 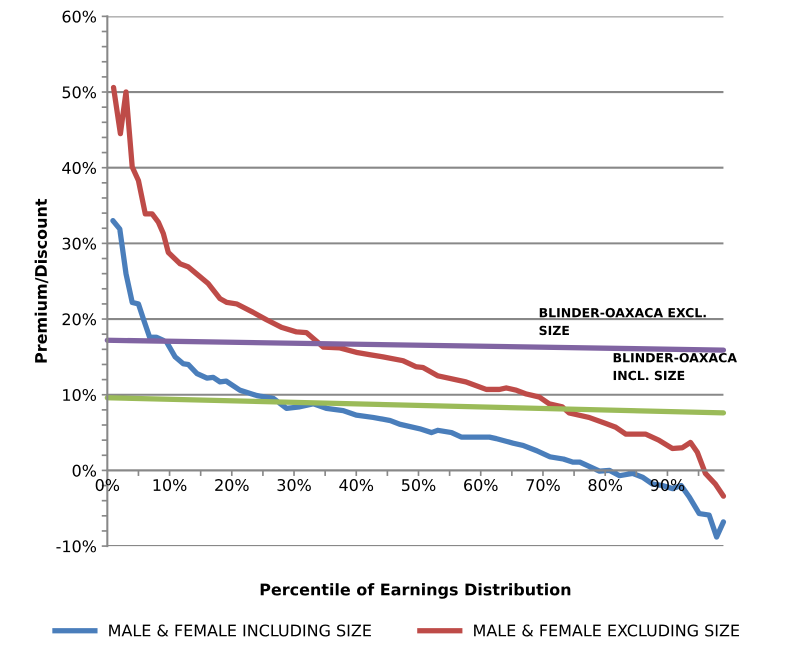 What do you see at coordinates (240, 630) in the screenshot?
I see `legend-label: MALE & FEMALE INCLUDING SIZE` at bounding box center [240, 630].